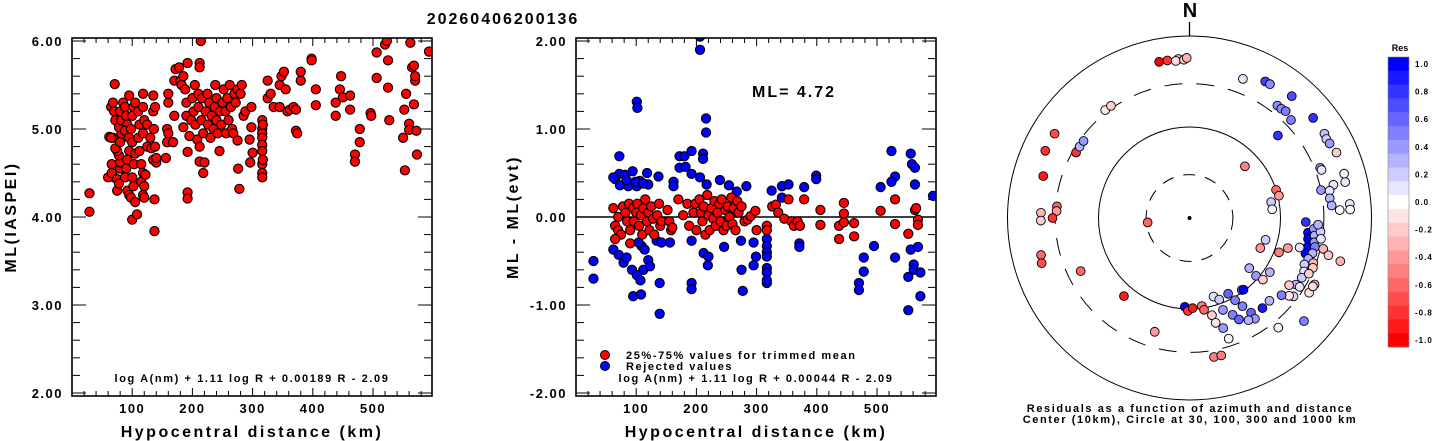 Image resolution: width=1437 pixels, height=441 pixels. What do you see at coordinates (696, 408) in the screenshot?
I see `x-tick-label: 200` at bounding box center [696, 408].